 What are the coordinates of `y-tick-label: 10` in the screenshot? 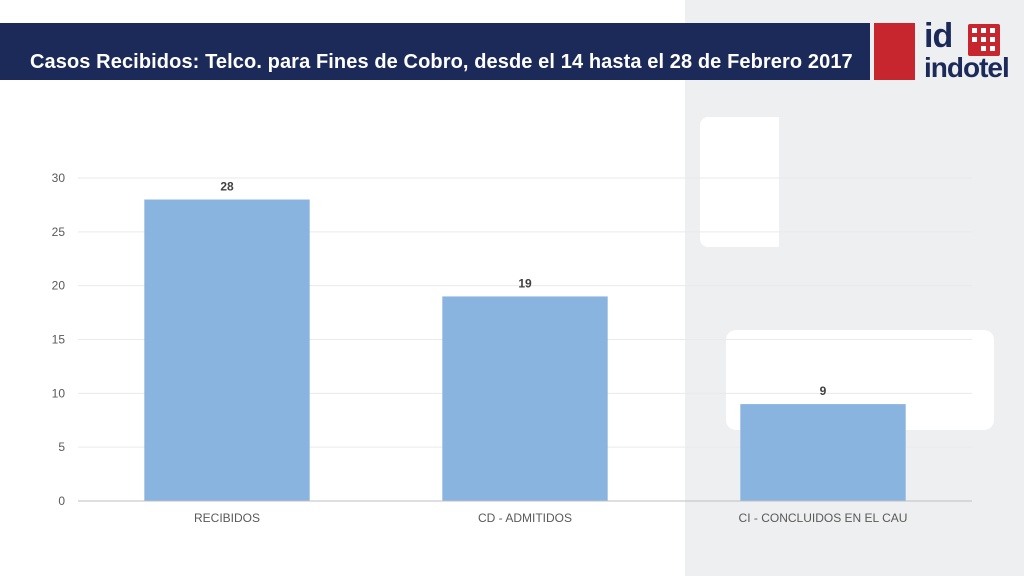 It's located at (59, 393).